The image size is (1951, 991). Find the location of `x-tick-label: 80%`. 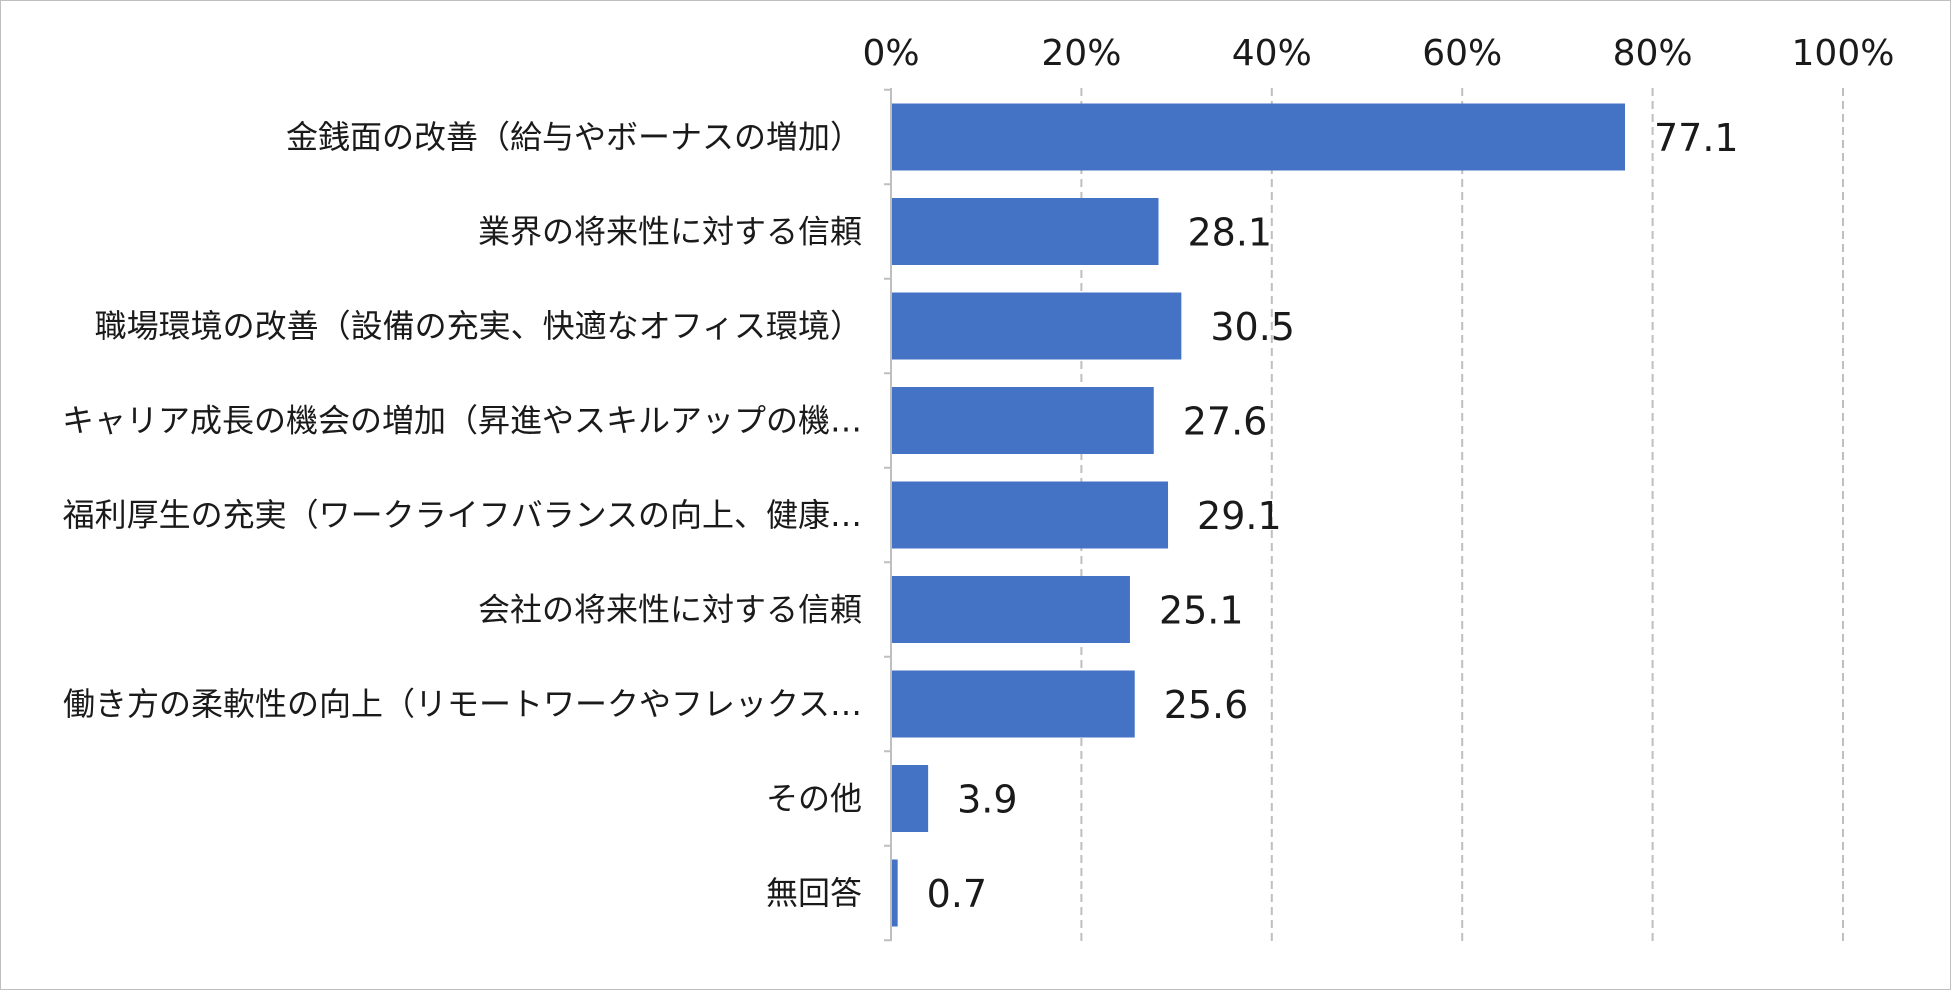

x-tick-label: 80% is located at coordinates (1653, 53).